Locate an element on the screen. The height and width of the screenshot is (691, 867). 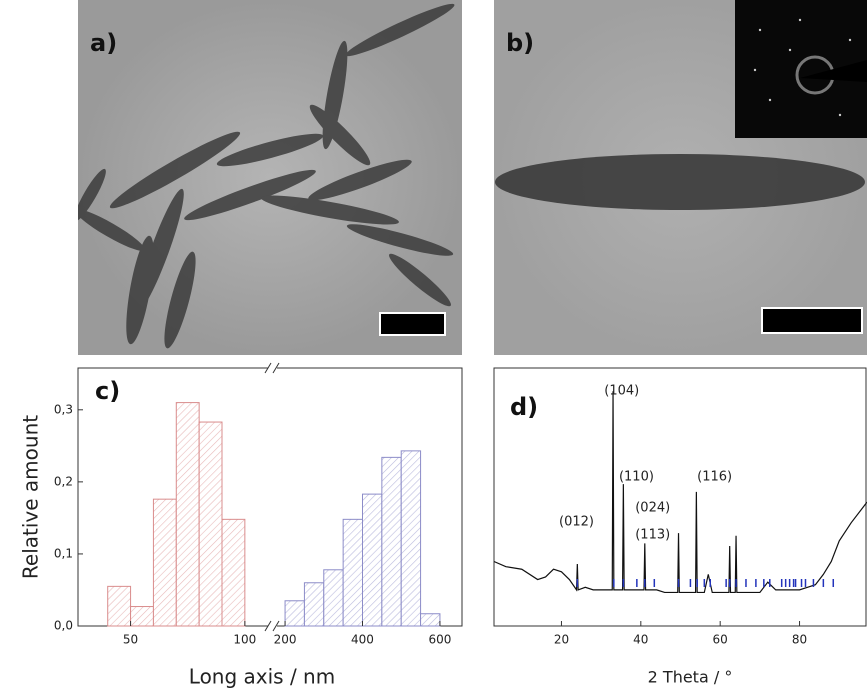
y-tick-label: 0,0 is located at coordinates (63, 626).